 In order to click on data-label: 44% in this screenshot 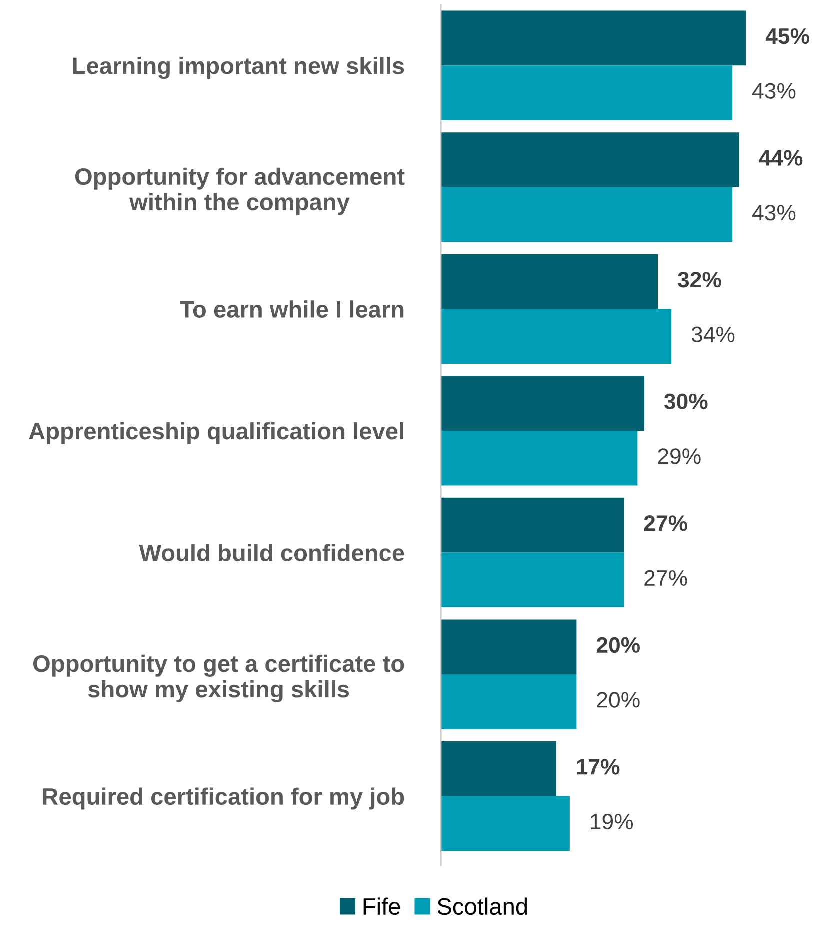, I will do `click(781, 158)`.